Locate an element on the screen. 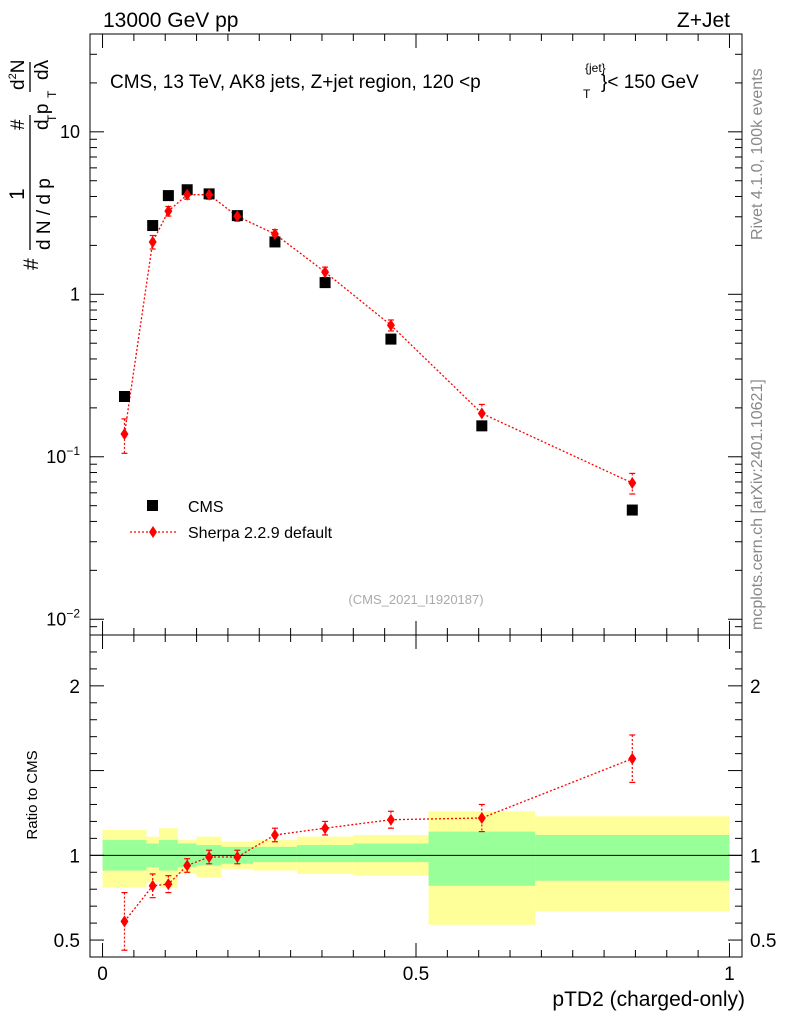 This screenshot has width=786, height=1024. ylabel-den-sub: T is located at coordinates (52, 118).